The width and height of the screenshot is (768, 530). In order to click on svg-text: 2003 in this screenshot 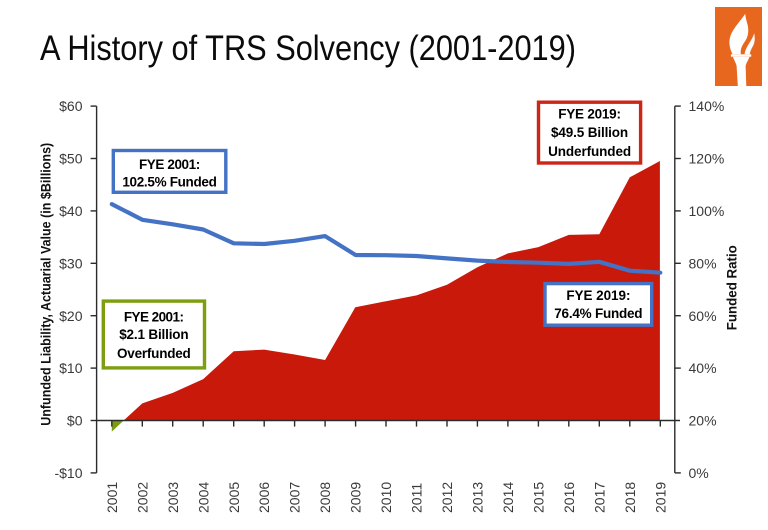, I will do `click(173, 497)`.